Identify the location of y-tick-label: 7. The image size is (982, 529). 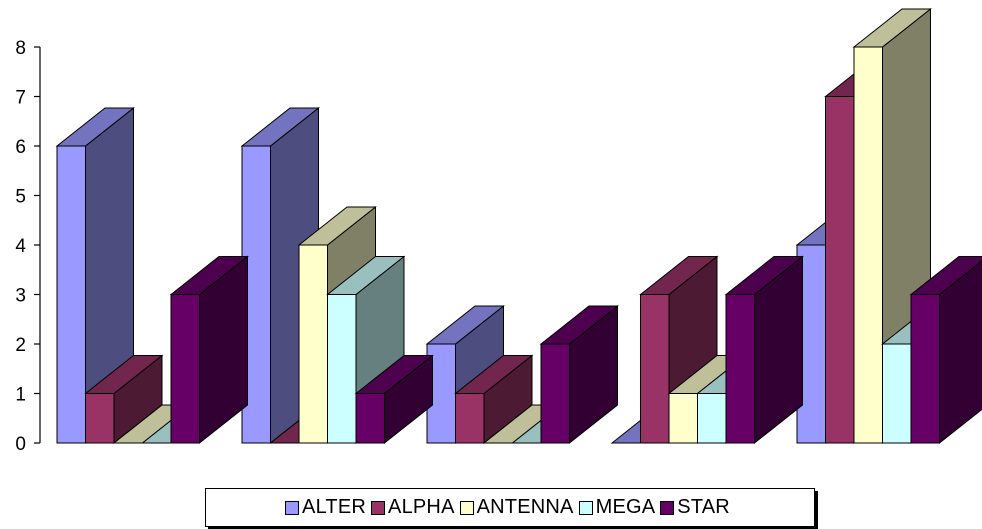
(20, 98).